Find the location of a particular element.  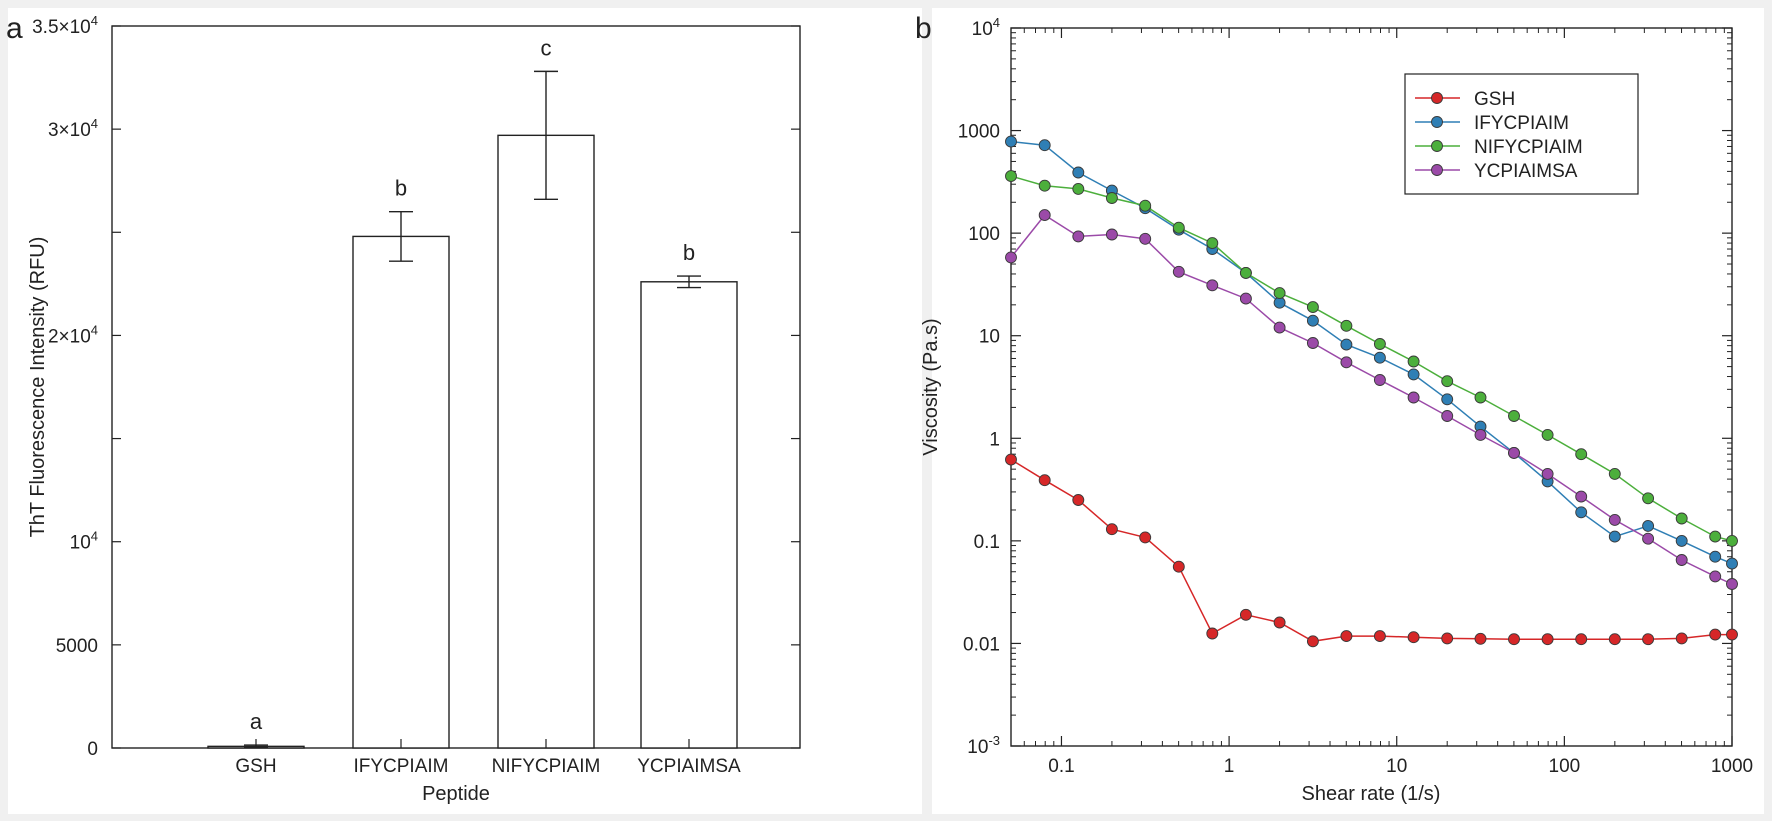

y-tick-label: 10⁻³ is located at coordinates (983, 745).